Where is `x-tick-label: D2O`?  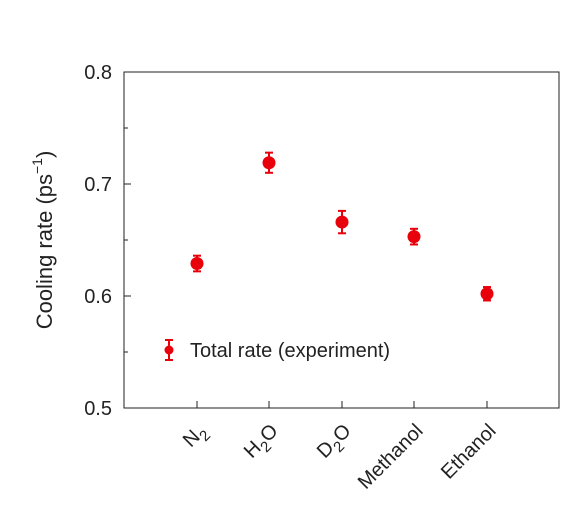
x-tick-label: D2O is located at coordinates (336, 443).